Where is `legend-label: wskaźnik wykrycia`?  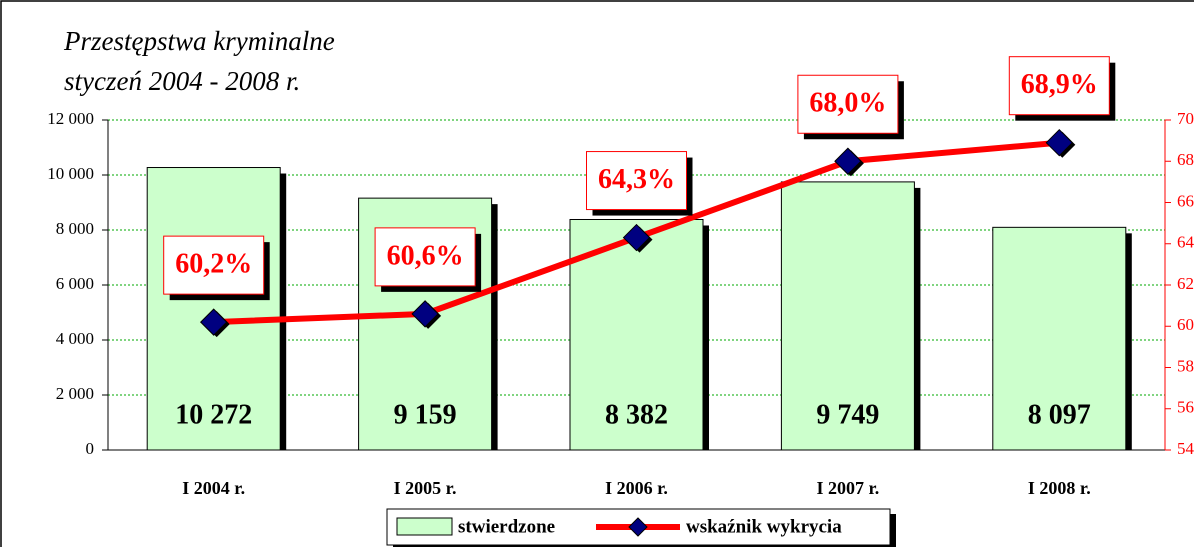
legend-label: wskaźnik wykrycia is located at coordinates (764, 526).